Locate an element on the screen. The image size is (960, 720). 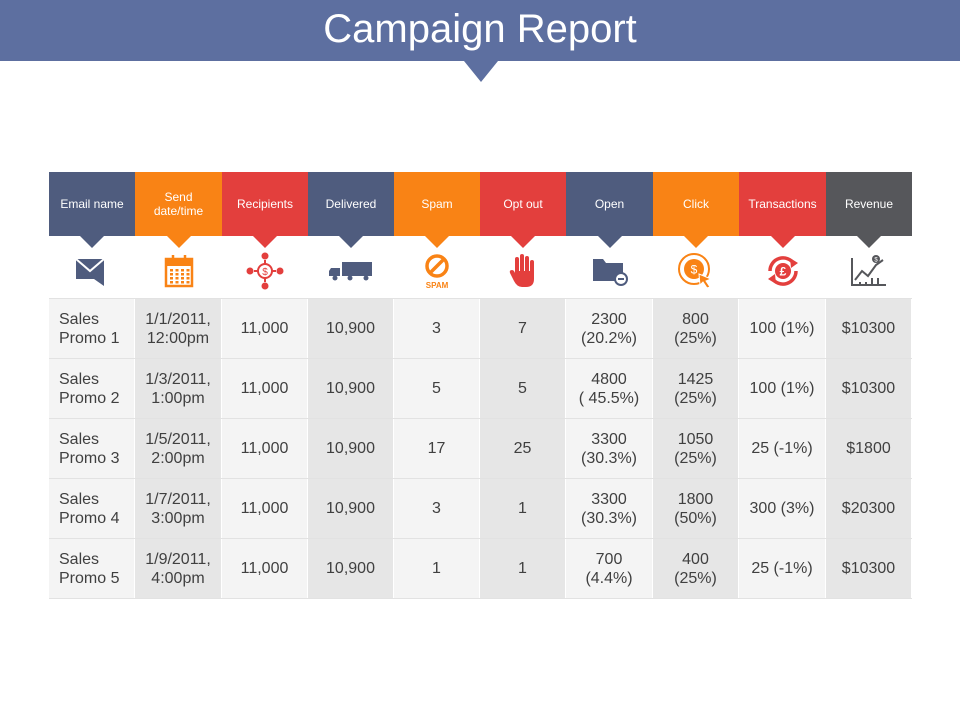
cell-value: Sales Promo 4 is located at coordinates (89, 508).